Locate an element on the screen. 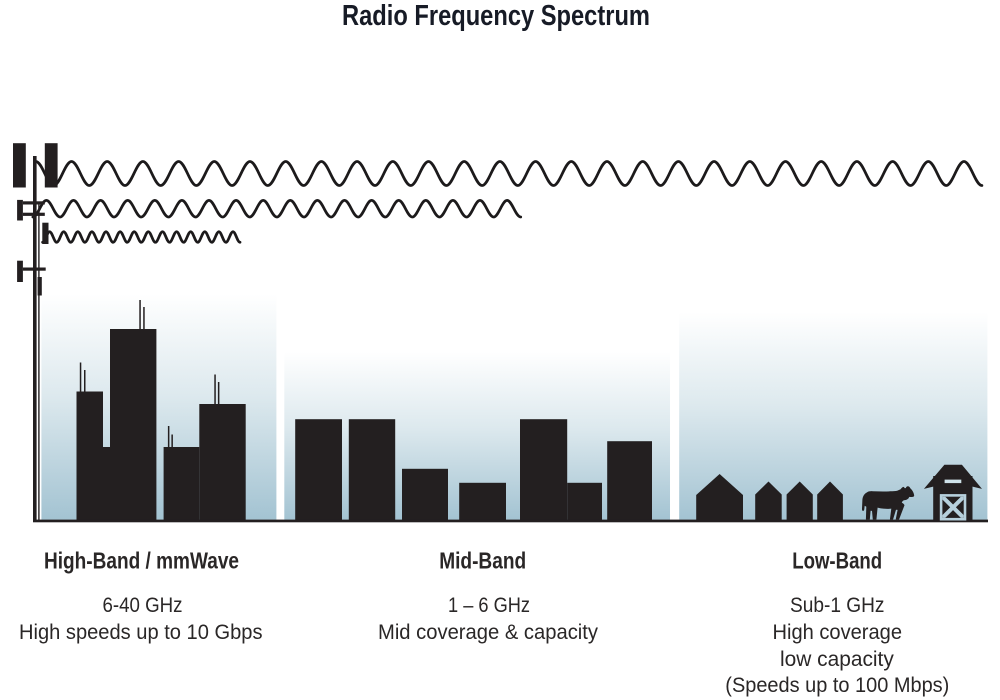  svg-text: low capacity is located at coordinates (837, 659).